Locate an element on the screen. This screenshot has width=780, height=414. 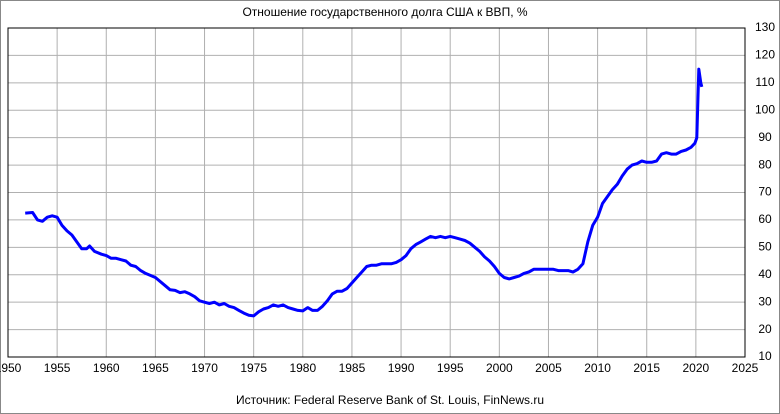
x-tick-label: 1975 is located at coordinates (253, 368).